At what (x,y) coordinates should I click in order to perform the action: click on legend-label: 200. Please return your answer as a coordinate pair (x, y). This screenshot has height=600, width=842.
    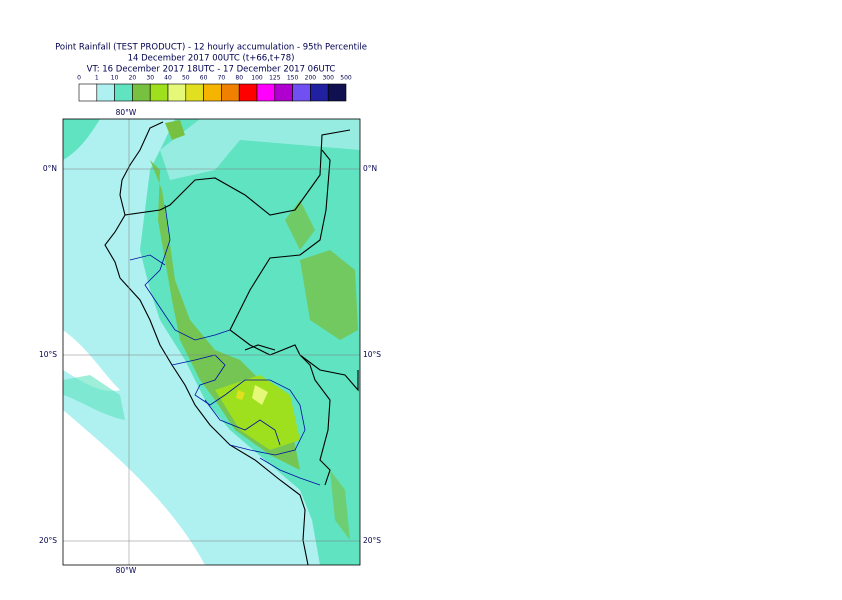
    Looking at the image, I should click on (311, 78).